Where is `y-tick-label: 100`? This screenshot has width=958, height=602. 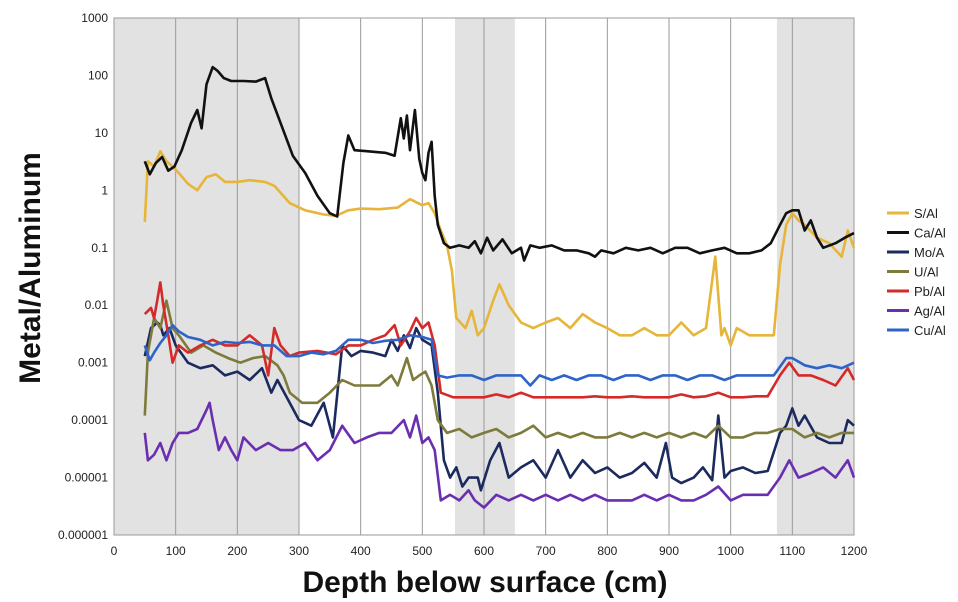
y-tick-label: 100 is located at coordinates (98, 75).